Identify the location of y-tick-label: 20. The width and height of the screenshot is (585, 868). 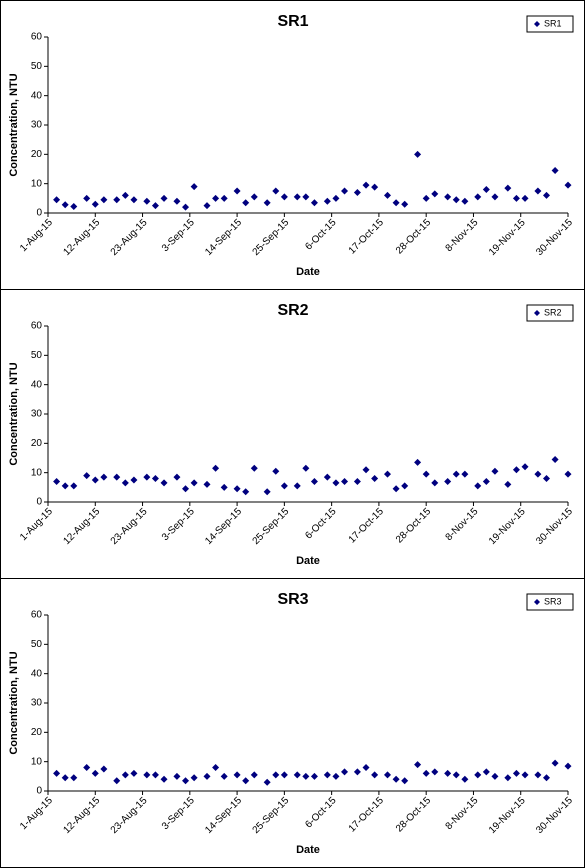
(37, 154).